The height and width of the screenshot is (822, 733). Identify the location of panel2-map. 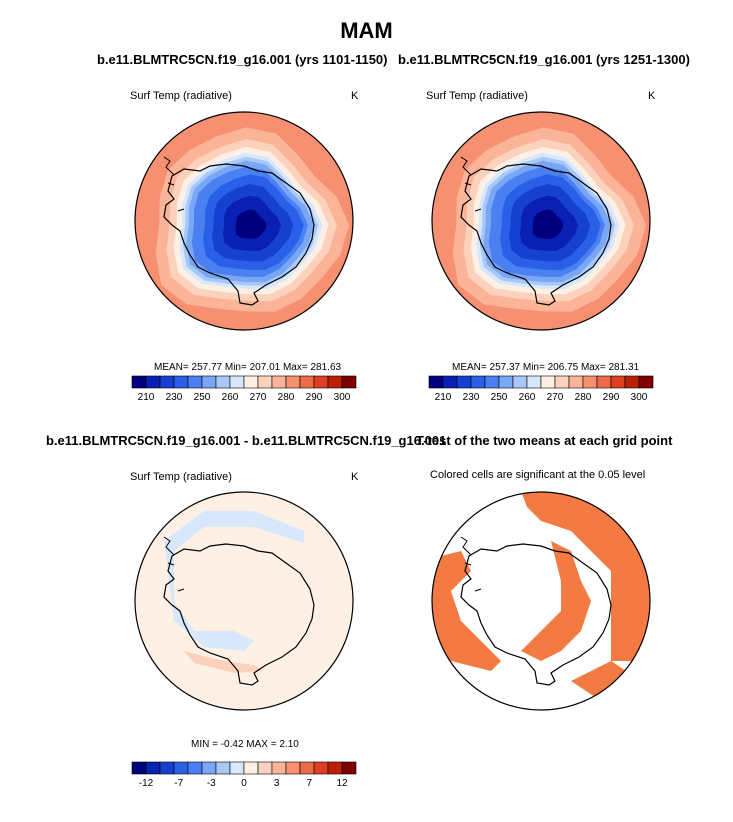
(541, 221).